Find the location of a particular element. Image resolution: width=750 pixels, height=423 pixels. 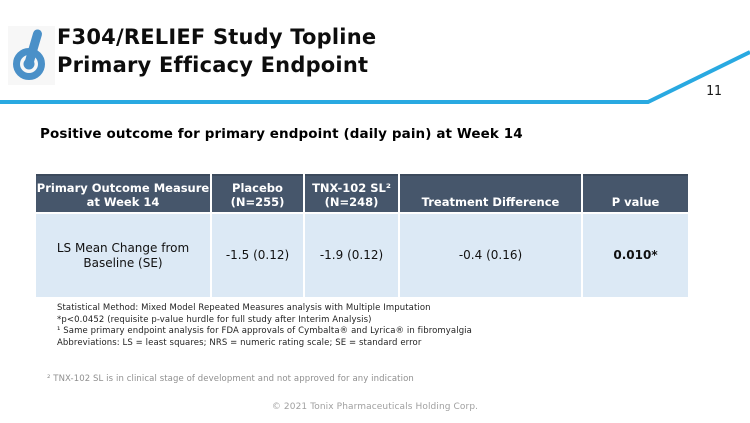

table-column-treatment-difference: Treatment Difference -0.4 (0.16) is located at coordinates (490, 235).